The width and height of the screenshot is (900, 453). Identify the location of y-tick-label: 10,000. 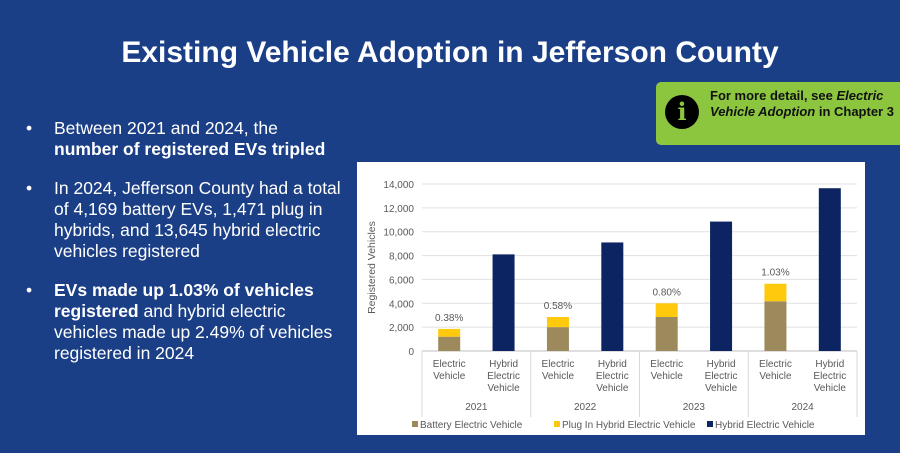
(398, 233).